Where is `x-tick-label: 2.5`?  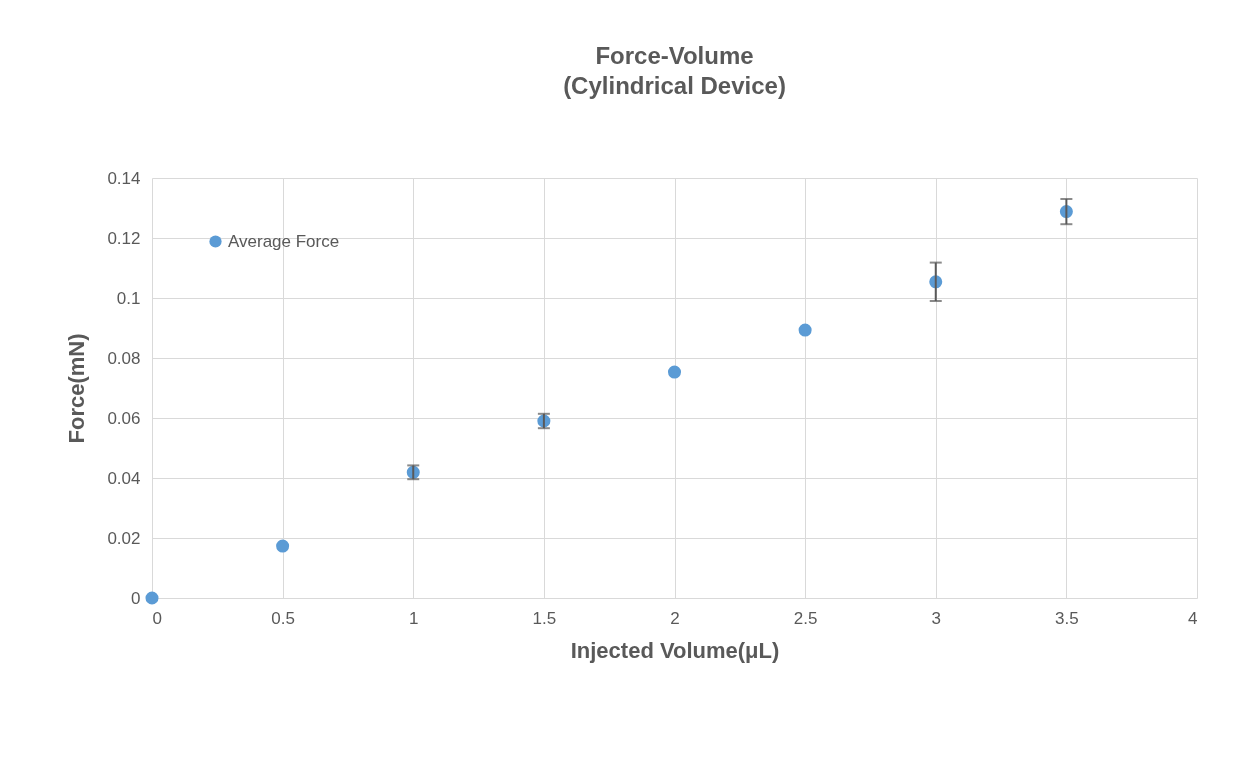
x-tick-label: 2.5 is located at coordinates (805, 618).